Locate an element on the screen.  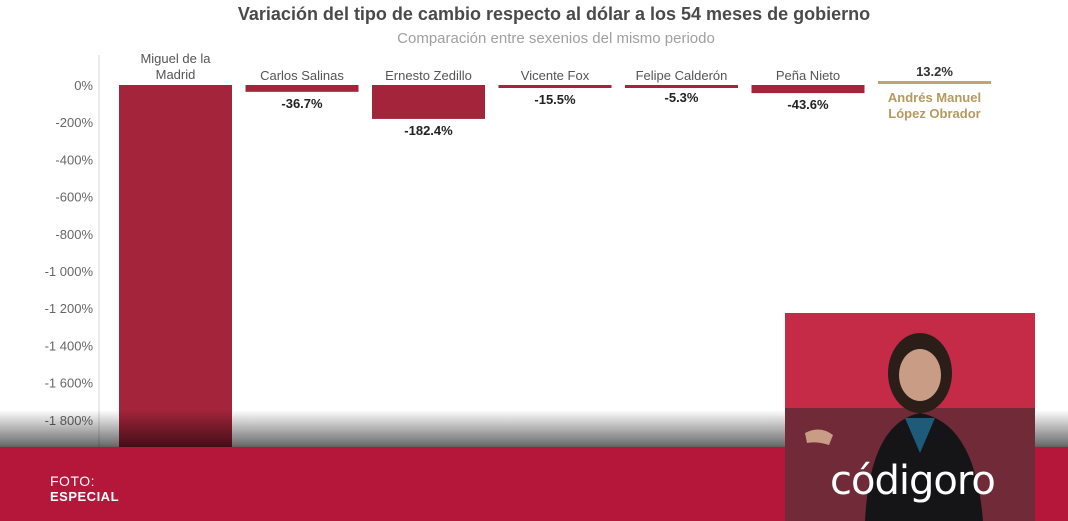
y-tick-label: -1 400% is located at coordinates (69, 345).